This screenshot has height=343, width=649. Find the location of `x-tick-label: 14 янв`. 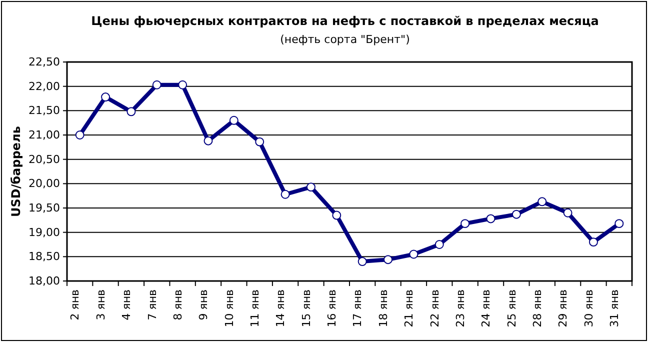

x-tick-label: 14 янв is located at coordinates (281, 309).